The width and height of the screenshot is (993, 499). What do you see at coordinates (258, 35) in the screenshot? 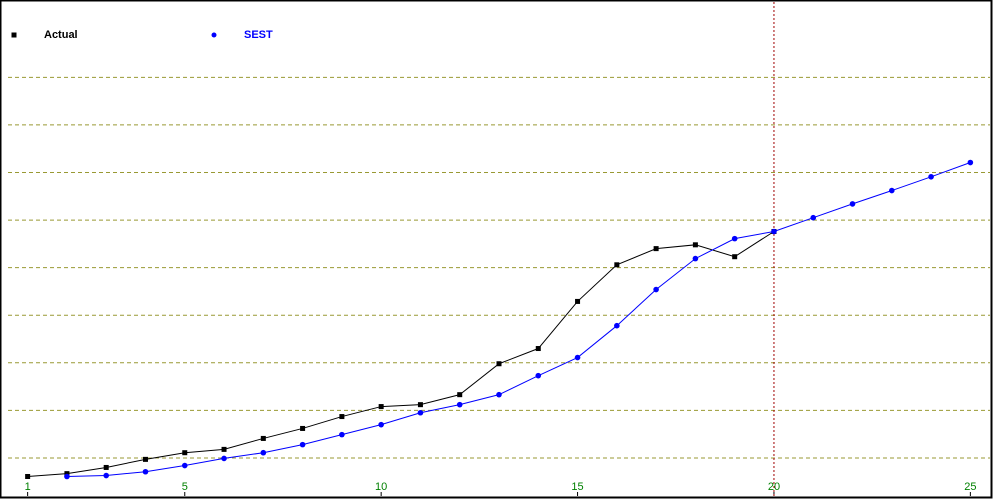
I see `legend-label: SEST` at bounding box center [258, 35].